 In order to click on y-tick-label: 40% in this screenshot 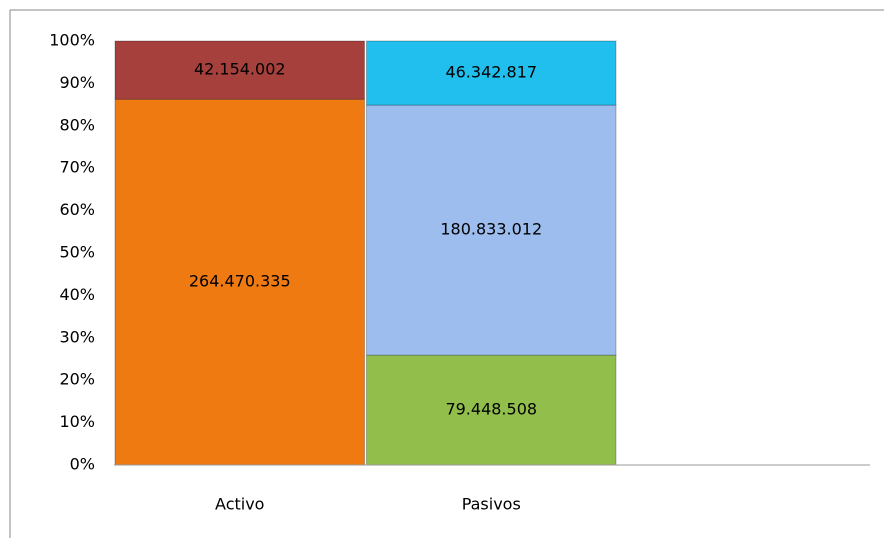, I will do `click(77, 294)`.